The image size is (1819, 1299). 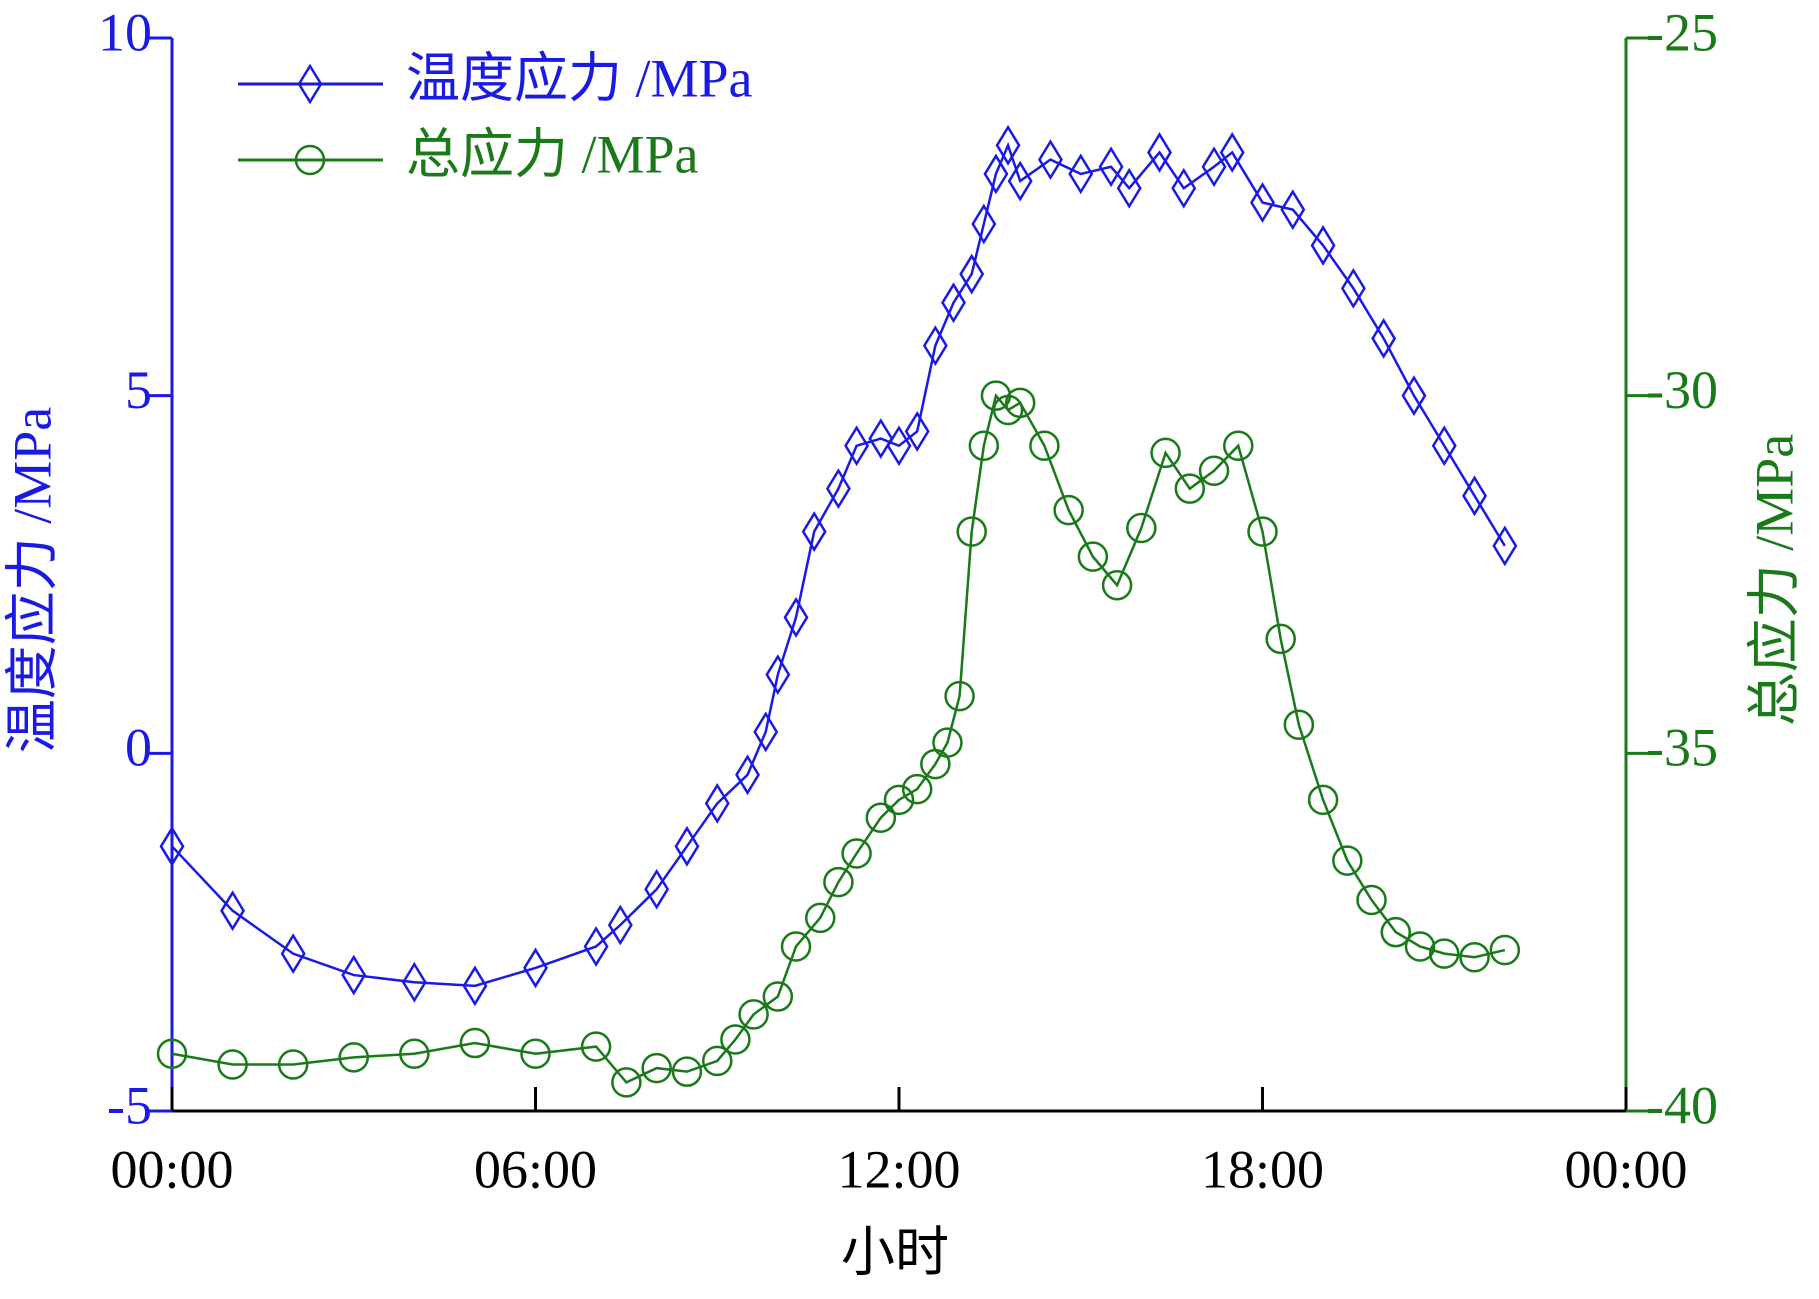 I want to click on y2-tick-label: -30, so click(x=1682, y=390).